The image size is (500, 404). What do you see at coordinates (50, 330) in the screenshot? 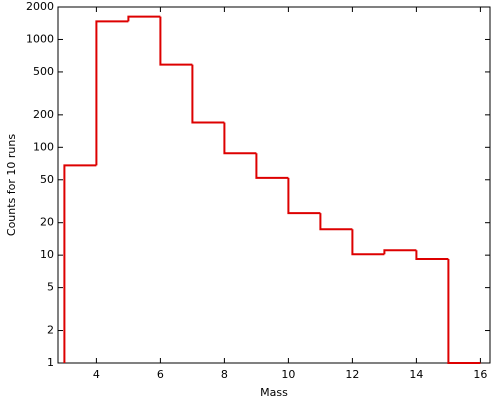
I see `y-tick-label: 2` at bounding box center [50, 330].